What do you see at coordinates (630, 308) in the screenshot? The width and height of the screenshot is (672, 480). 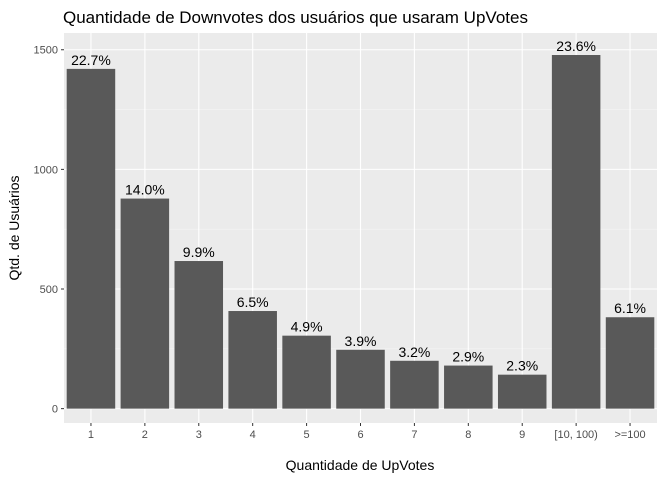 I see `data-label: 6.1%` at bounding box center [630, 308].